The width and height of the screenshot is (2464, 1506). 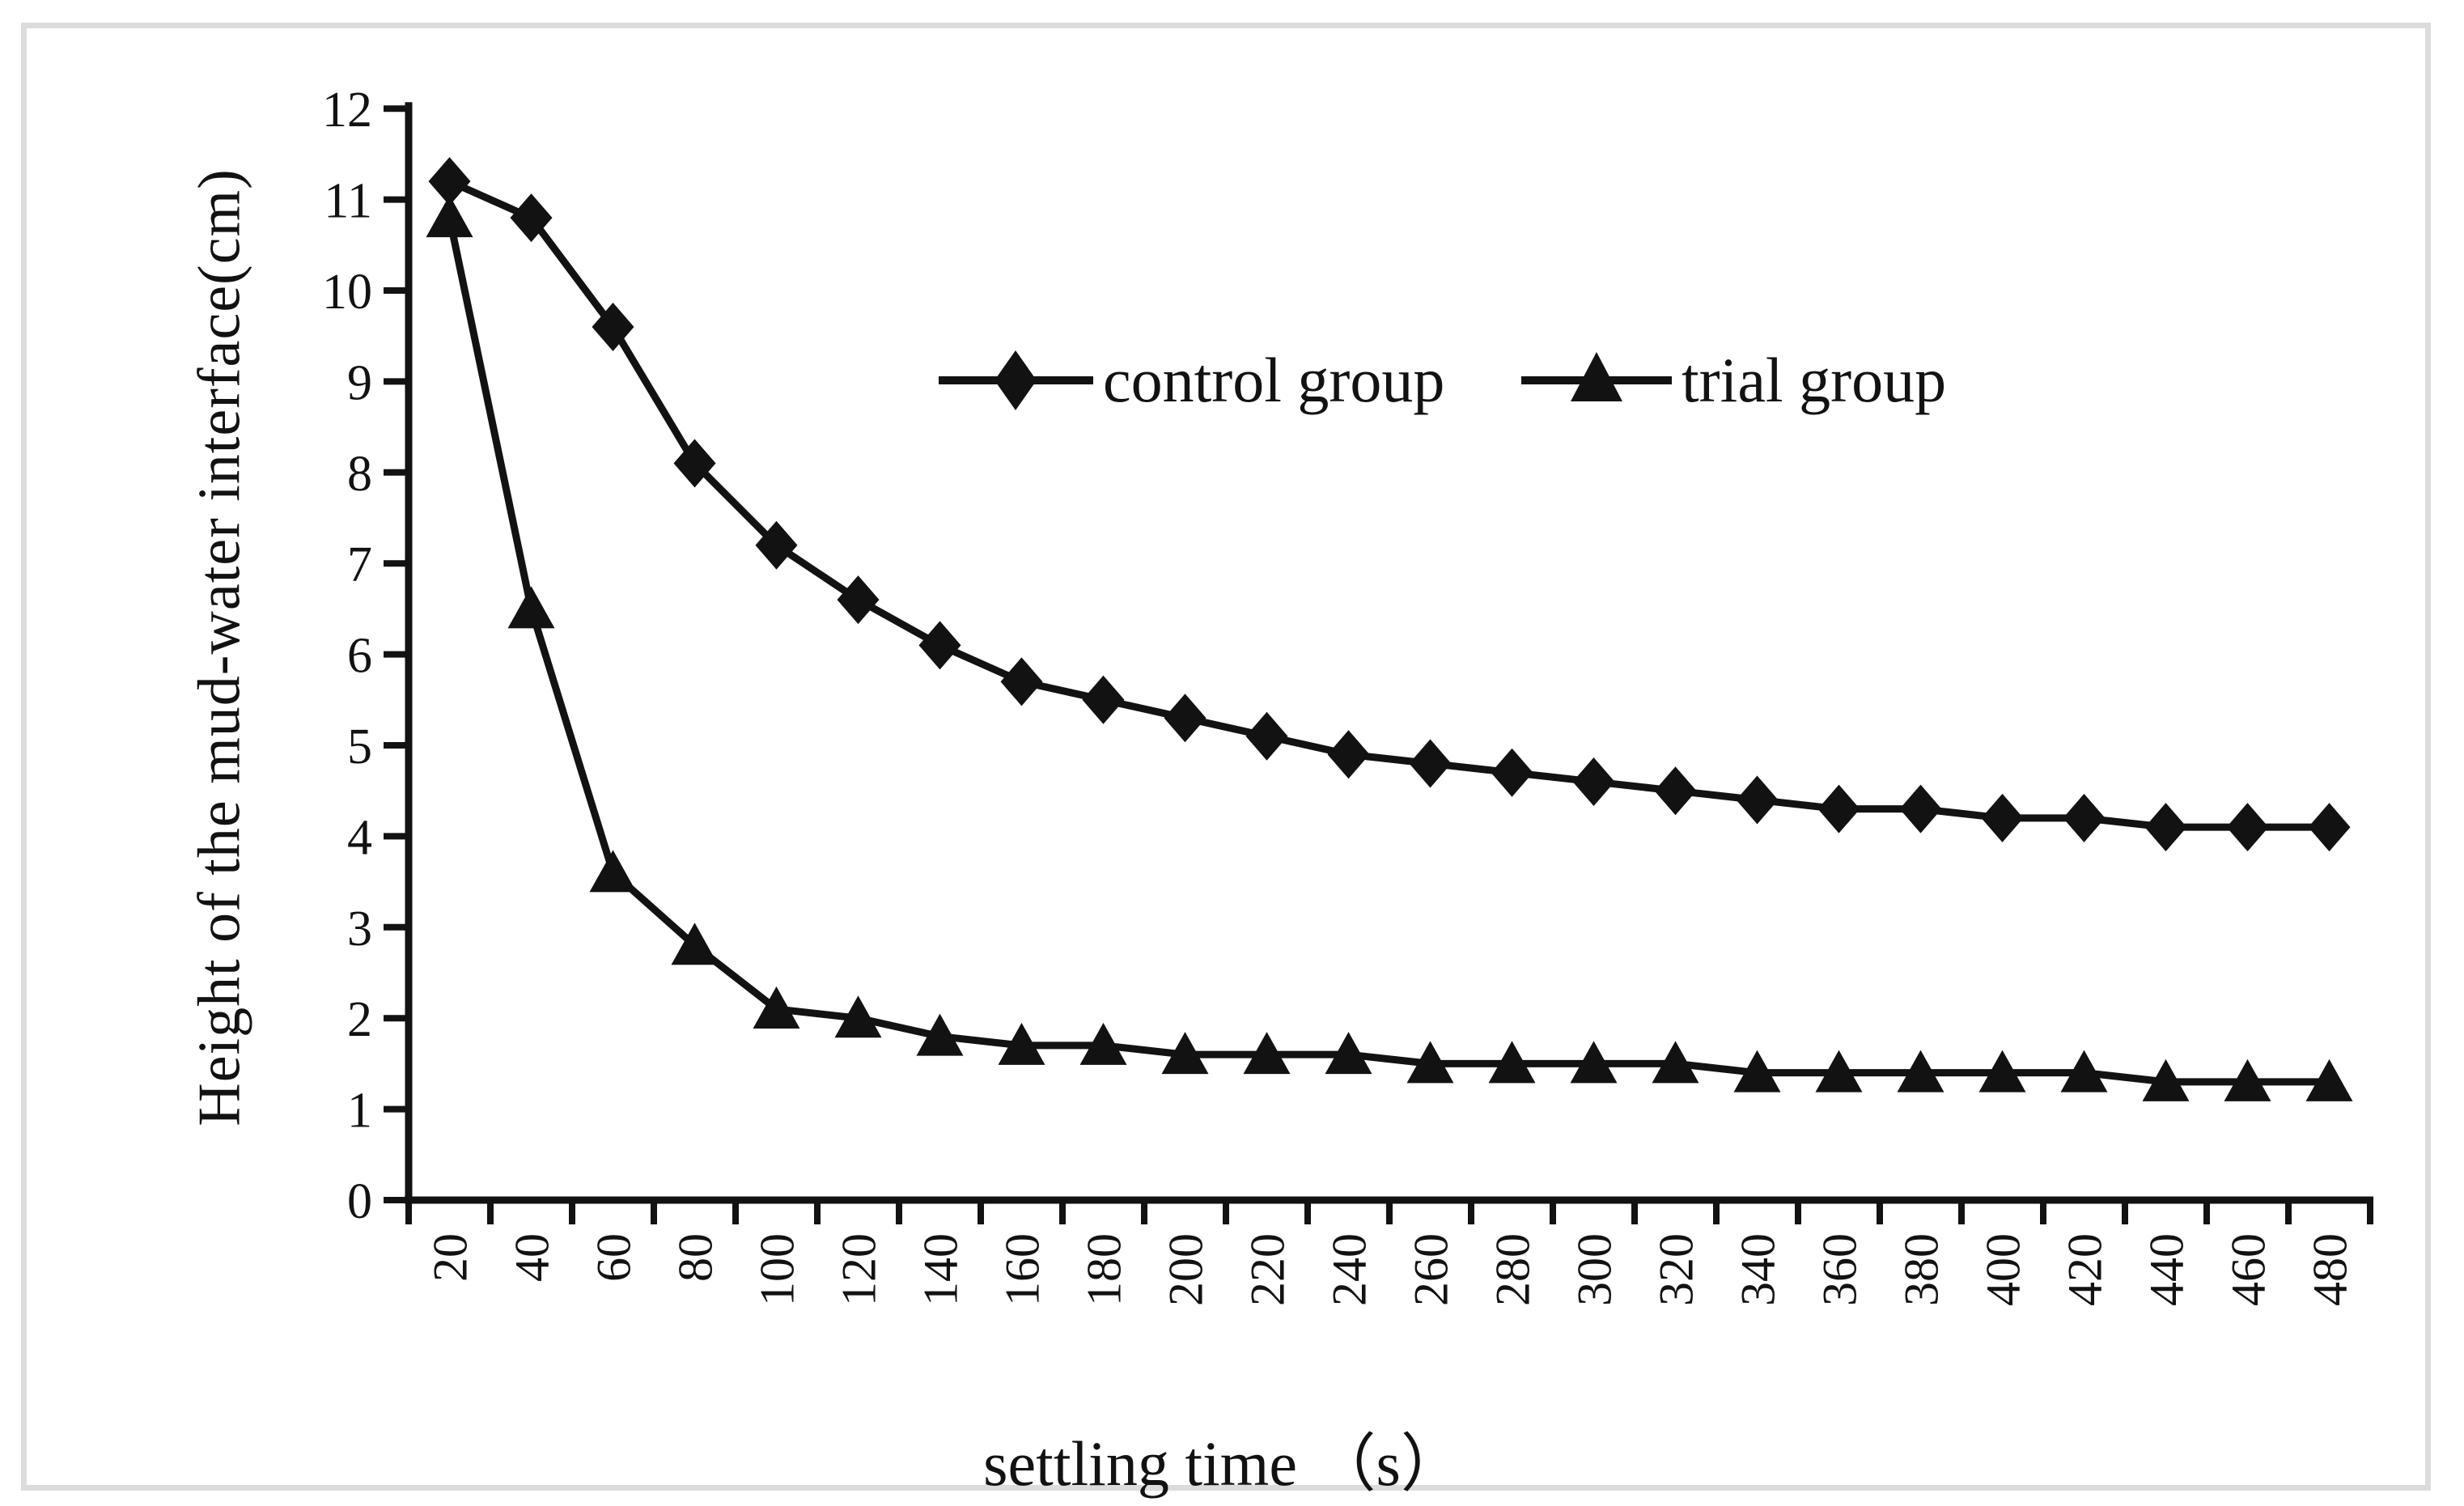 I want to click on legend-triangle-icon, so click(x=1596, y=376).